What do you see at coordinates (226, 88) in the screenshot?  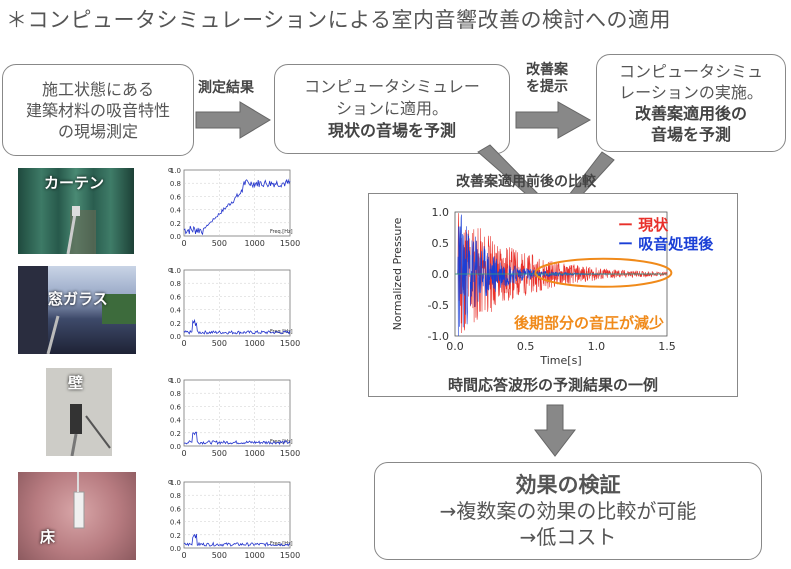 I see `arrow1-label: 測定結果` at bounding box center [226, 88].